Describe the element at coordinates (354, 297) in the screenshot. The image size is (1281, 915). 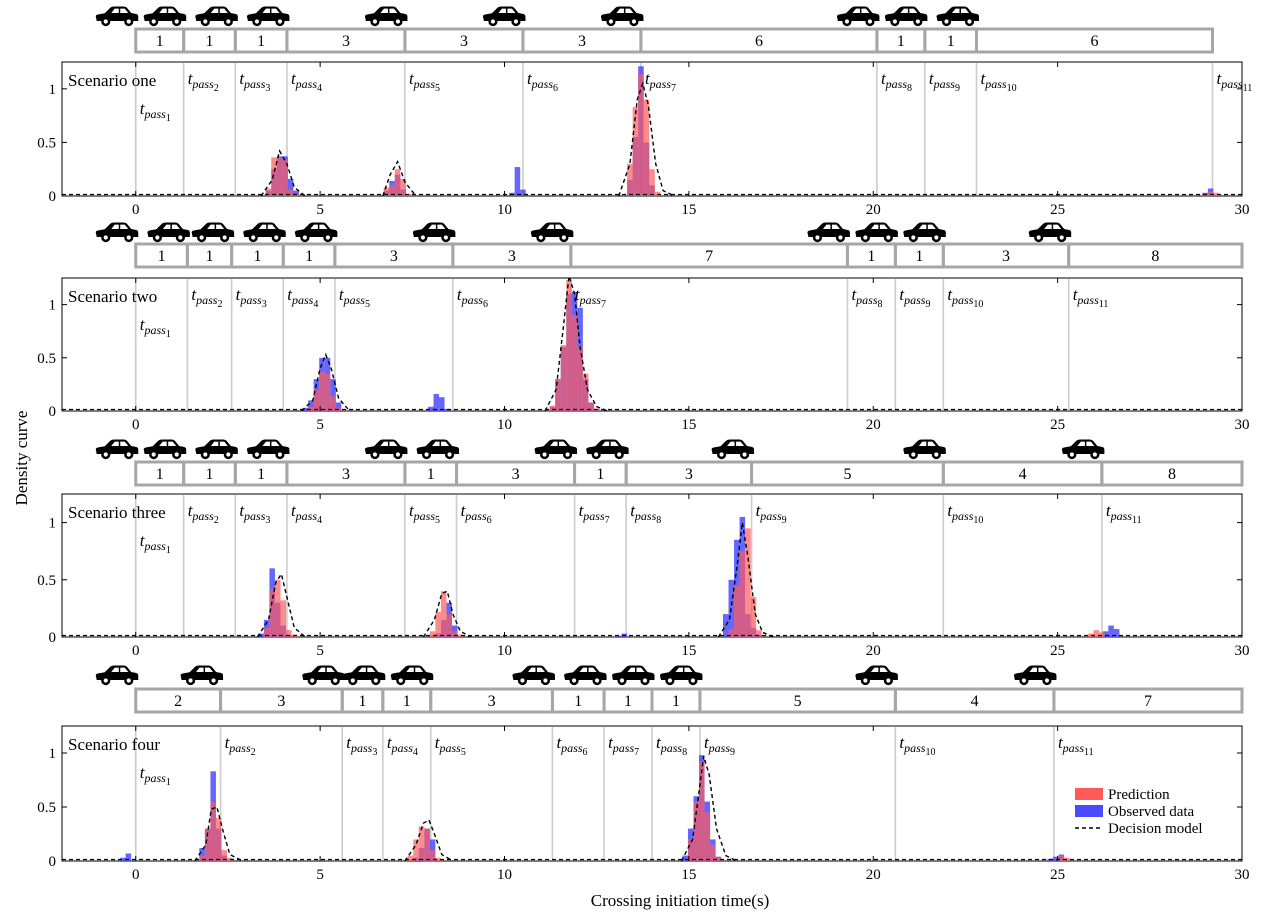
I see `pass-label: tpass5` at that location.